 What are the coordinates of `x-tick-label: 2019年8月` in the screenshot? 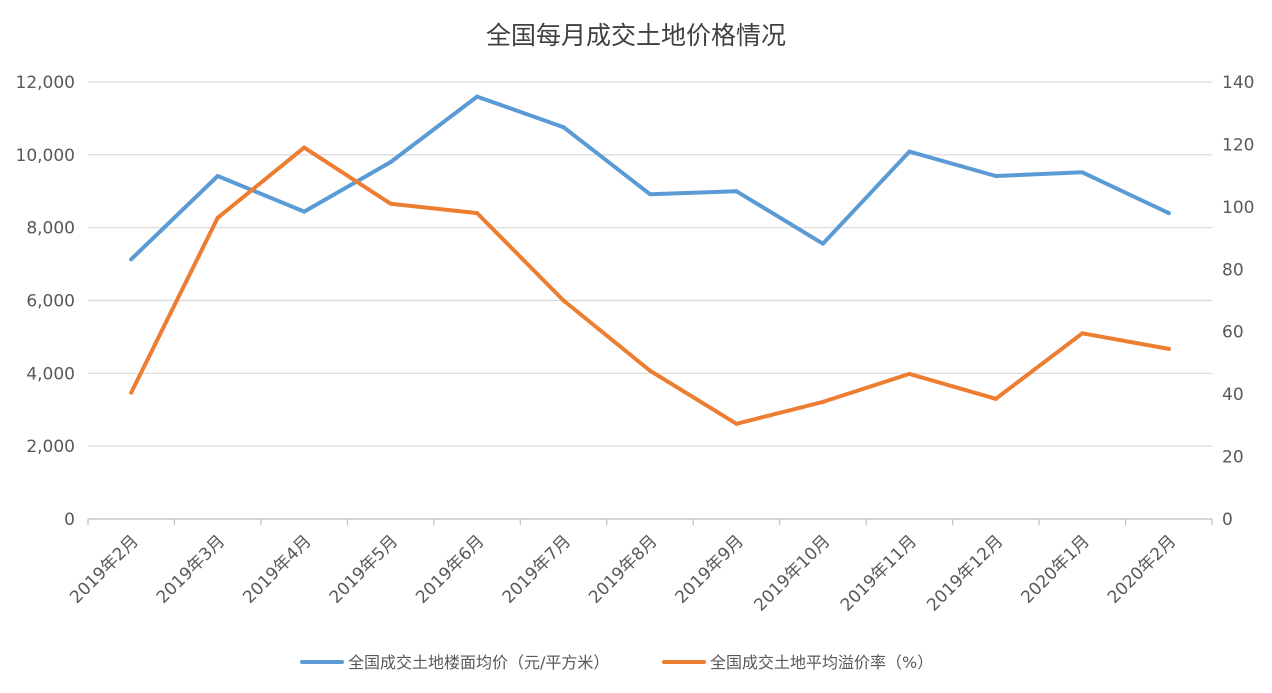 It's located at (623, 569).